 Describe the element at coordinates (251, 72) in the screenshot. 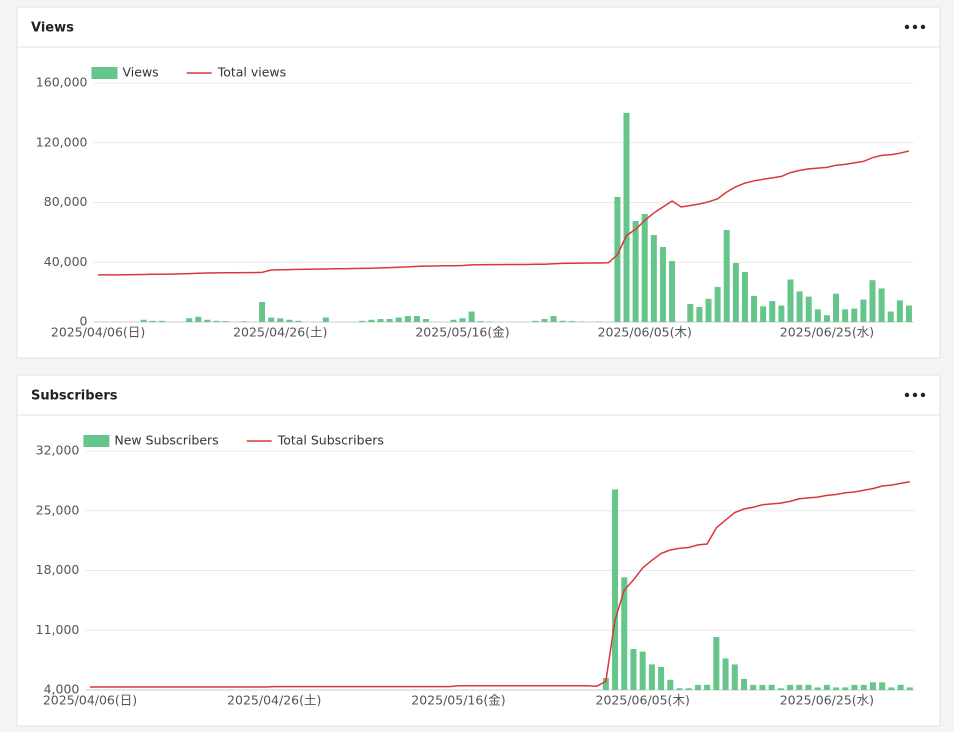

I see `legend-label: Total views` at that location.